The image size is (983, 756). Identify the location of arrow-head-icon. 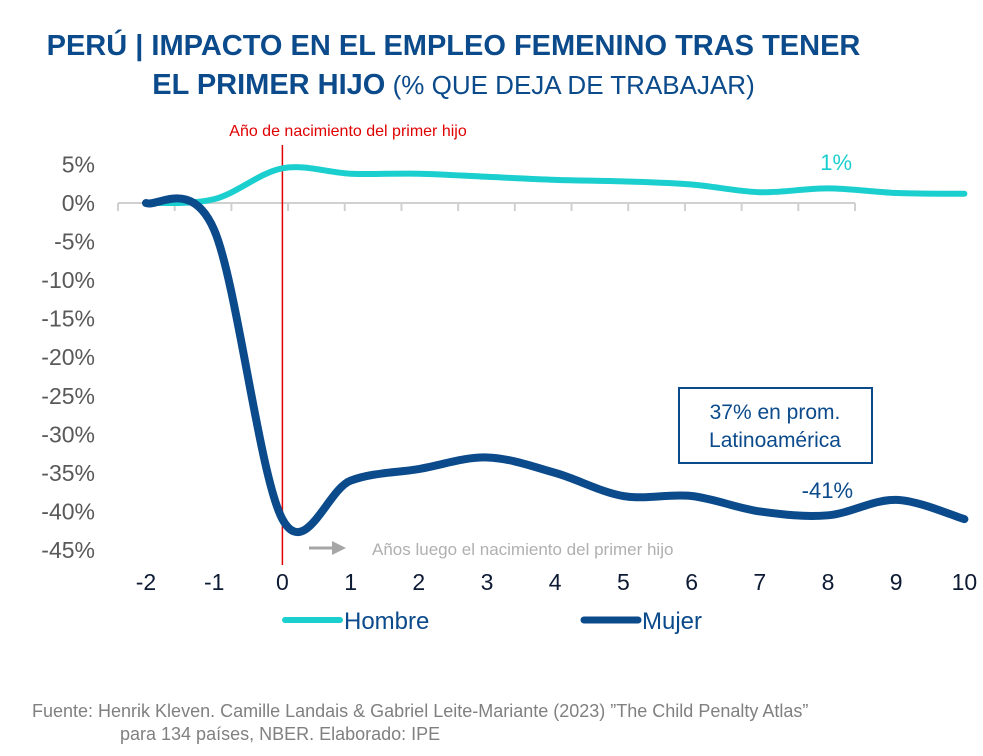
(339, 548).